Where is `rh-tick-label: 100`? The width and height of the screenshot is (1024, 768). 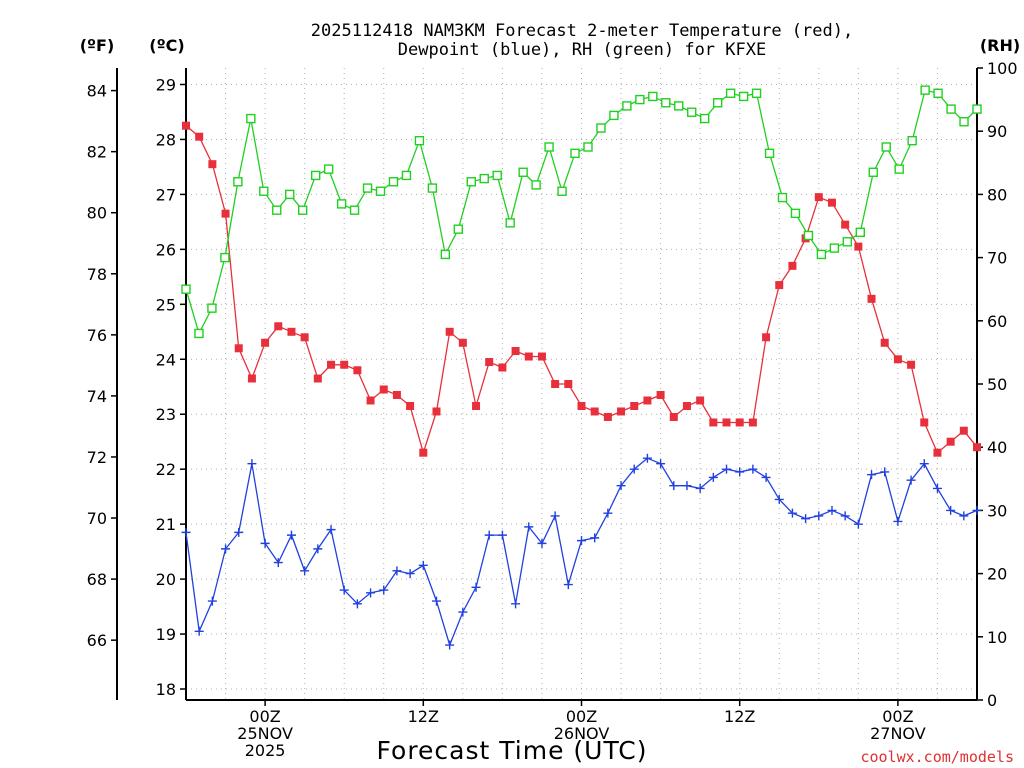
rh-tick-label: 100 is located at coordinates (1002, 68).